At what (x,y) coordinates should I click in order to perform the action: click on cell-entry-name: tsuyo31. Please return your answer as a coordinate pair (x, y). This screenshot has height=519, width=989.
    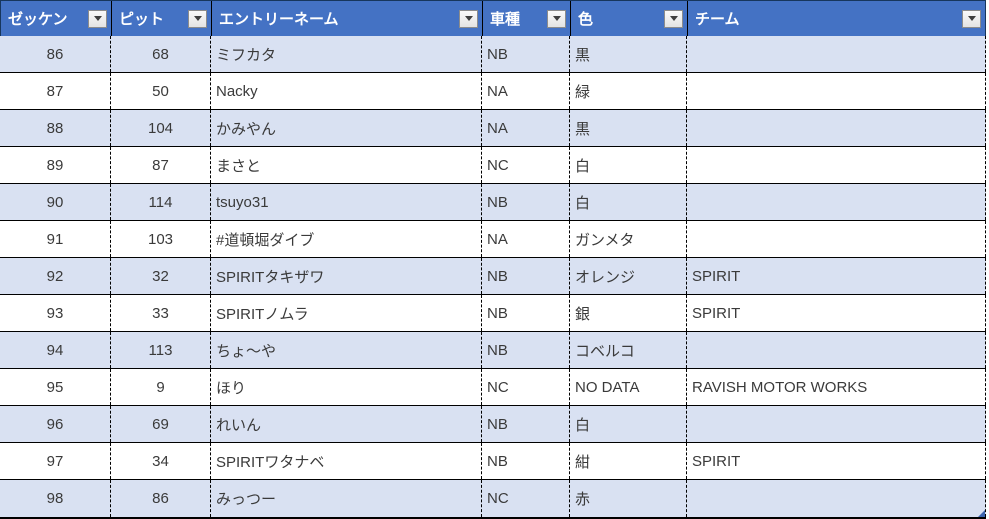
    Looking at the image, I should click on (346, 202).